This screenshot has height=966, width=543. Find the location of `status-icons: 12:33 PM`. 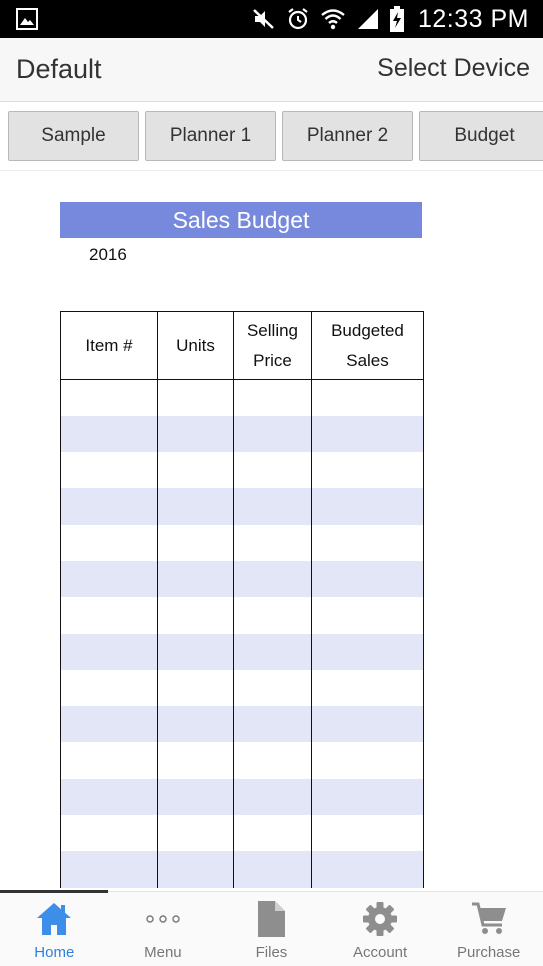

status-icons: 12:33 PM is located at coordinates (390, 19).